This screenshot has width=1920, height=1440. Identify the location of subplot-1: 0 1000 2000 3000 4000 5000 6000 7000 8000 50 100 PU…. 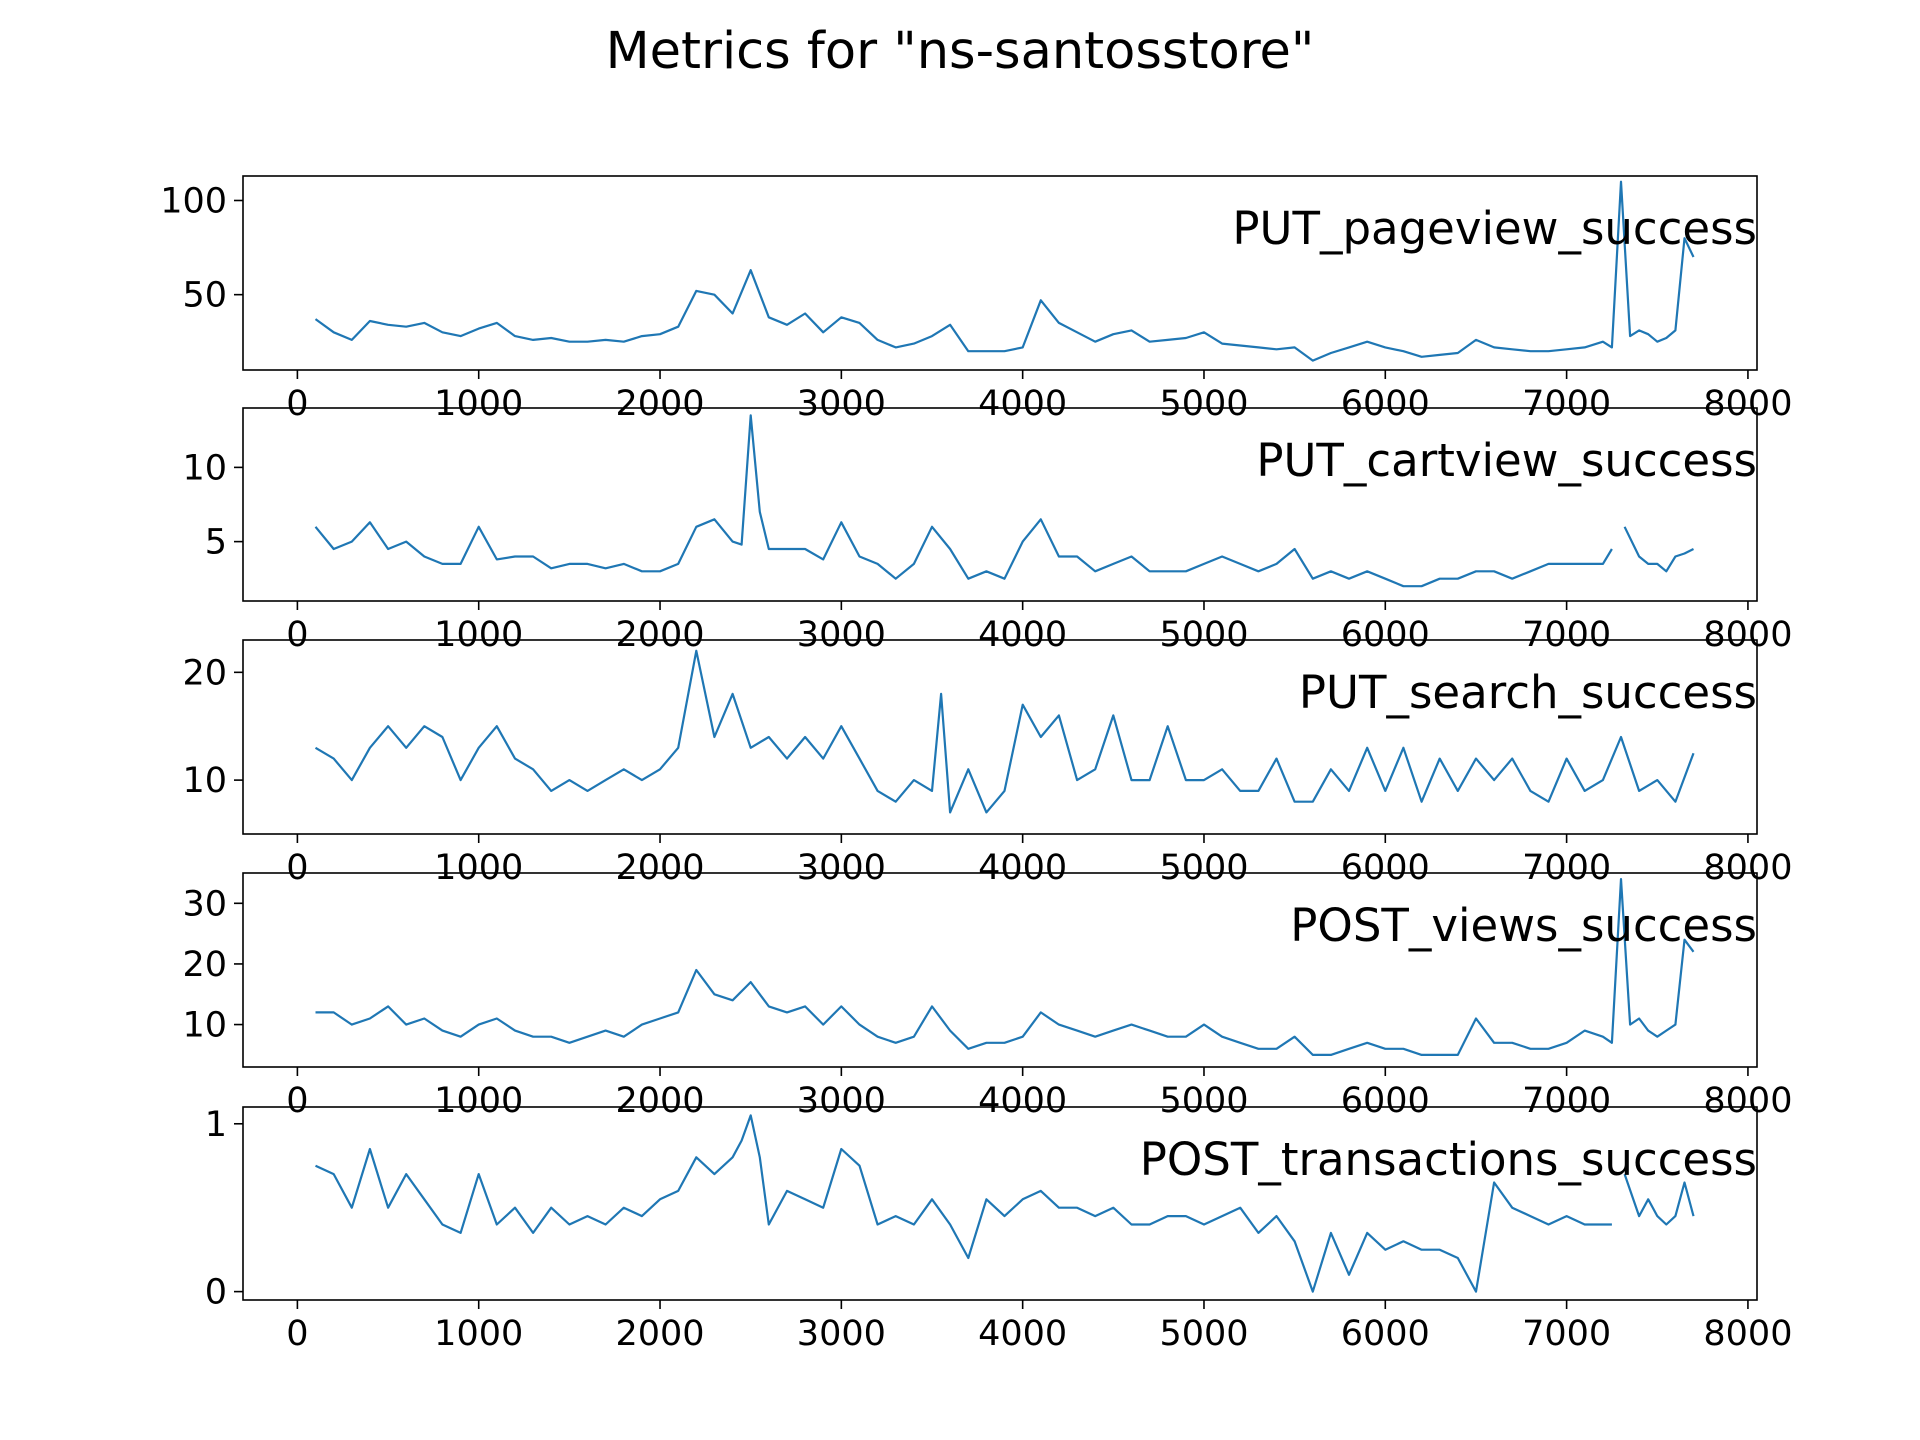
(976, 299).